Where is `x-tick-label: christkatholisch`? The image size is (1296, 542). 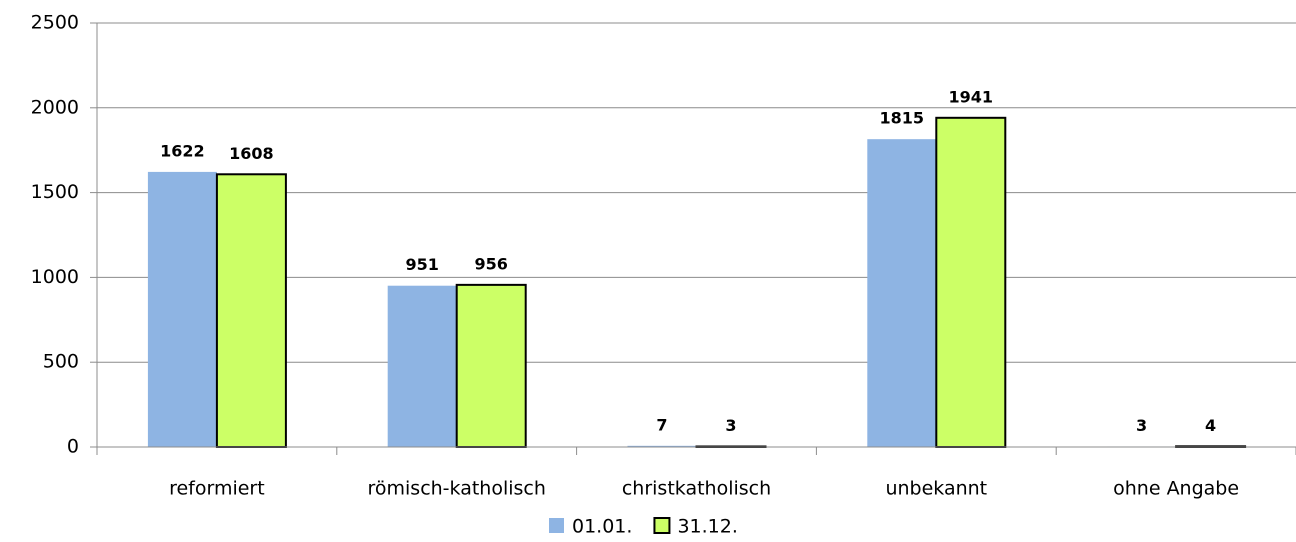
x-tick-label: christkatholisch is located at coordinates (696, 489).